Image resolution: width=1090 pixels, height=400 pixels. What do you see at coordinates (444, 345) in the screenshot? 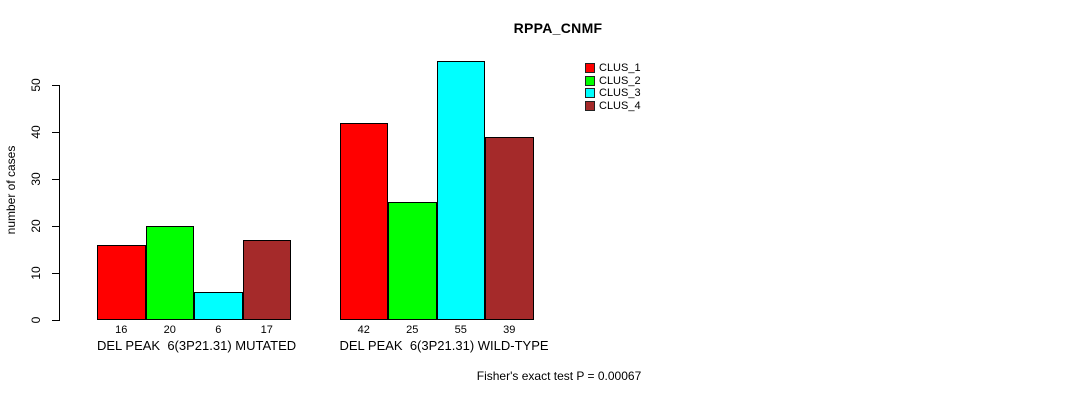
I see `group-label: DEL PEAK 6(3P21.31) WILD-TYPE` at bounding box center [444, 345].